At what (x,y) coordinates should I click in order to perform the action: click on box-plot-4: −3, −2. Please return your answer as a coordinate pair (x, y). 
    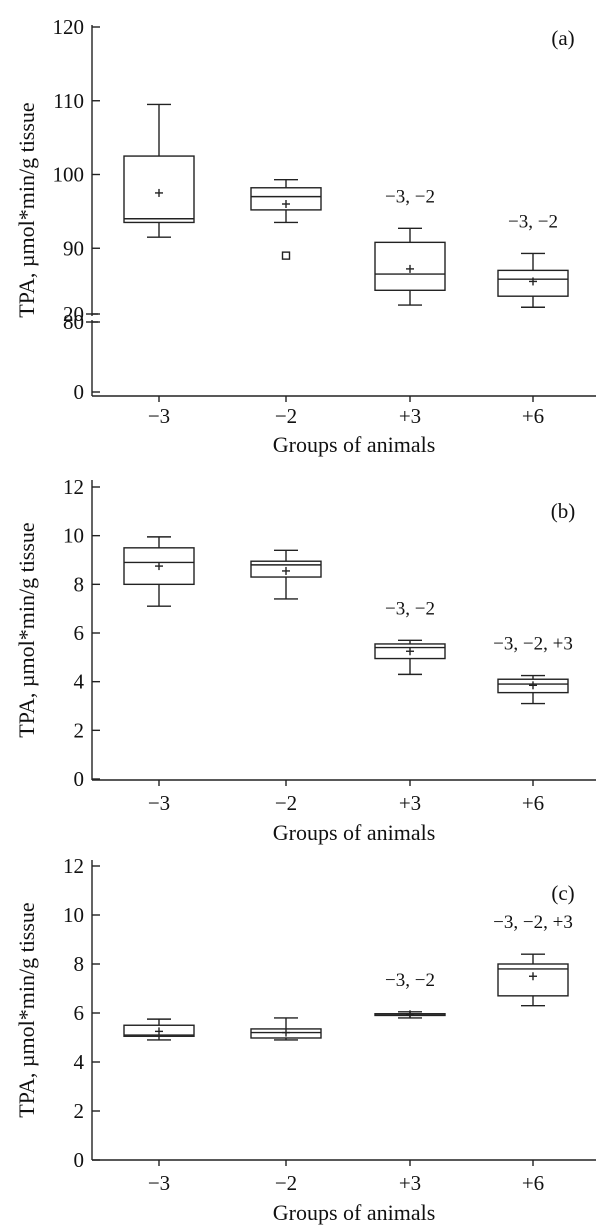
    Looking at the image, I should click on (533, 259).